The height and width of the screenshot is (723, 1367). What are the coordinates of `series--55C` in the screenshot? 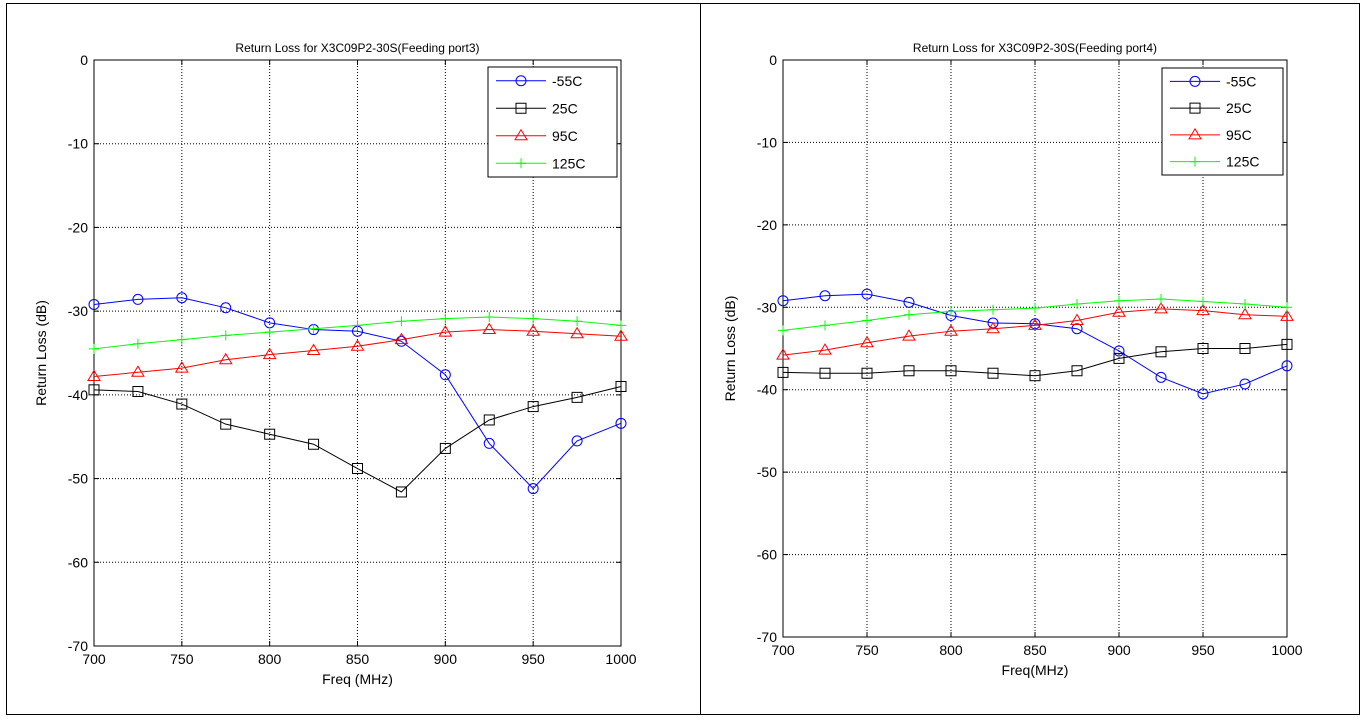 It's located at (1035, 344).